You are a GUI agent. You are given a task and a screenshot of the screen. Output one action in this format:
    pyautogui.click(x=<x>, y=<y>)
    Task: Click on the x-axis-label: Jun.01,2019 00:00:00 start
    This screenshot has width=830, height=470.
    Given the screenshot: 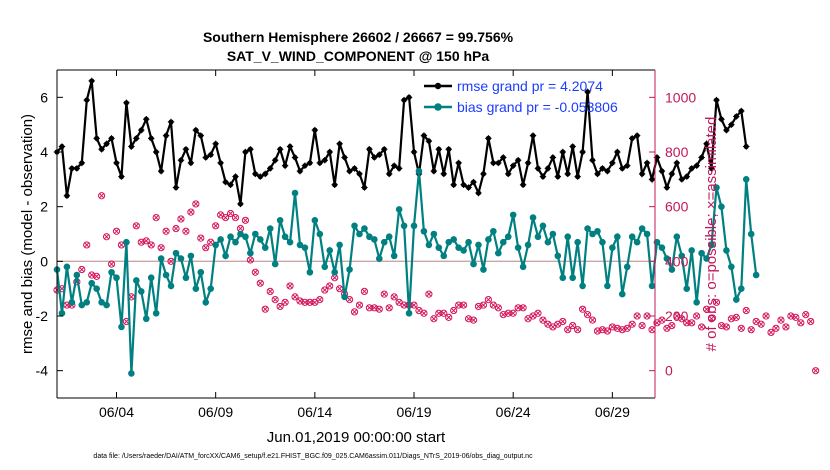 What is the action you would take?
    pyautogui.click(x=356, y=437)
    